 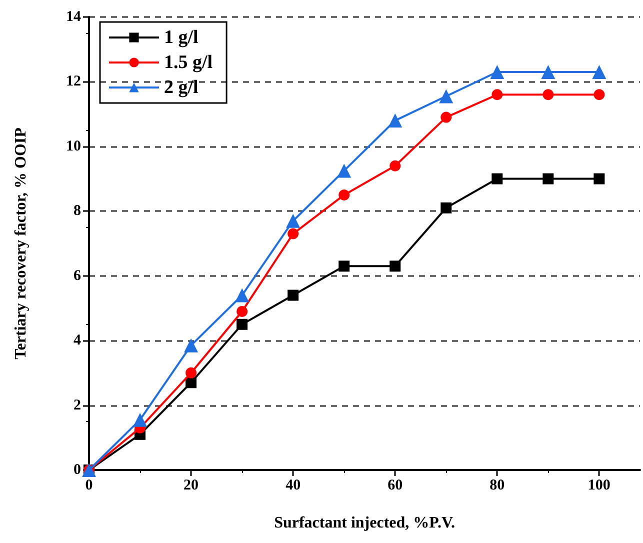 I want to click on y-tick-label: 0, so click(x=77, y=470).